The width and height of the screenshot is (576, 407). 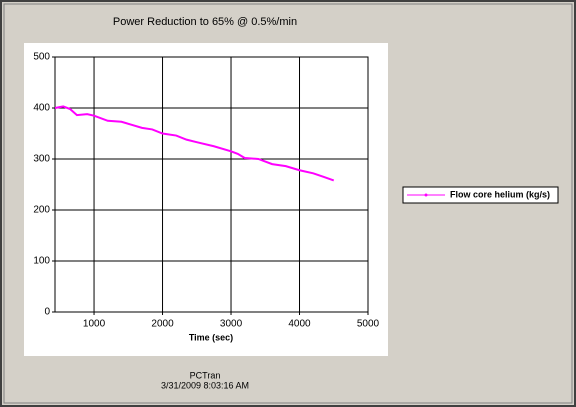 I want to click on x-axis-label: Time (sec), so click(x=211, y=337).